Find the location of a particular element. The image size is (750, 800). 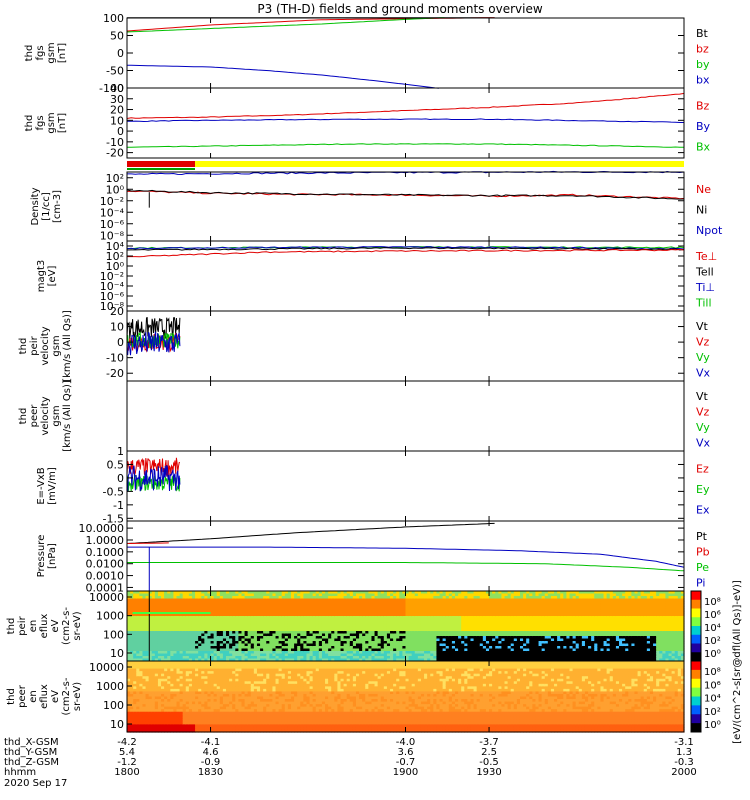

x-axis-value: 2000 is located at coordinates (683, 772).